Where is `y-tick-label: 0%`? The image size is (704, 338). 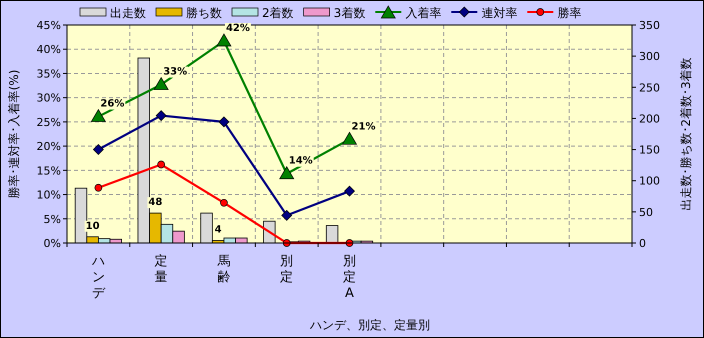
y-tick-label: 0% is located at coordinates (52, 243).